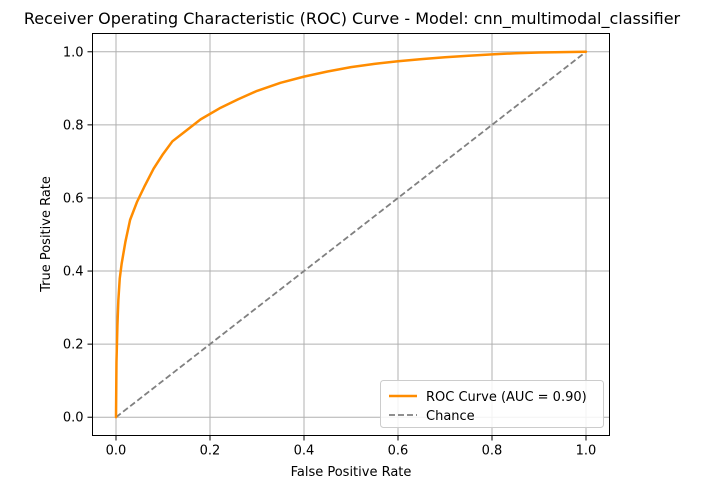  Describe the element at coordinates (73, 345) in the screenshot. I see `y-tick-label: 0.2` at that location.